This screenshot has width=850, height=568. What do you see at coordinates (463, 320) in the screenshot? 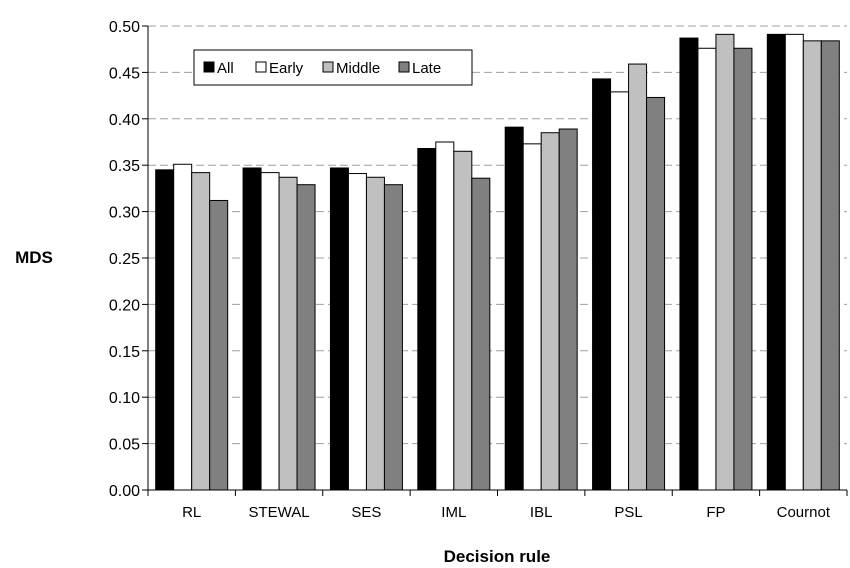
I see `bar-middle-iml` at bounding box center [463, 320].